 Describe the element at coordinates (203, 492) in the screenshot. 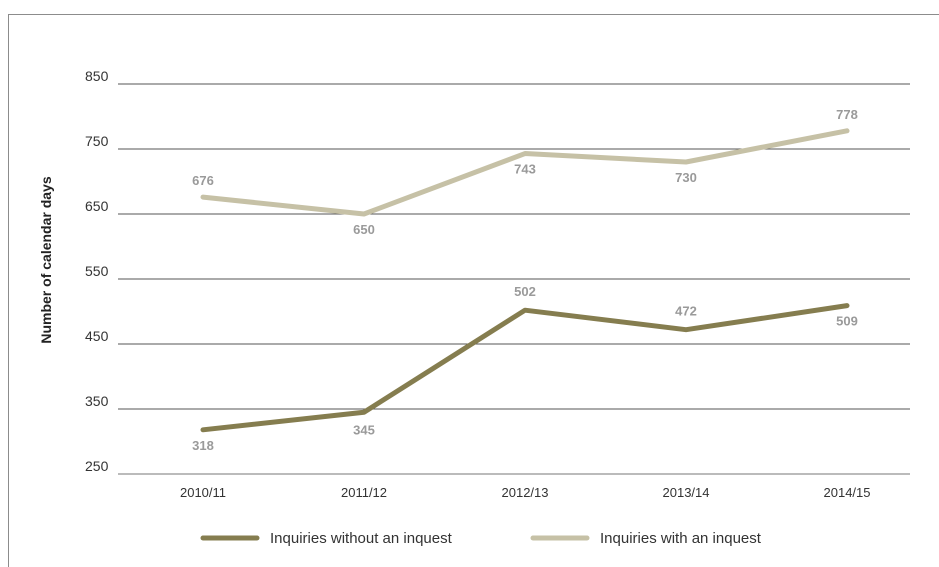

I see `x-tick-label-2010-11: 2010/11` at that location.